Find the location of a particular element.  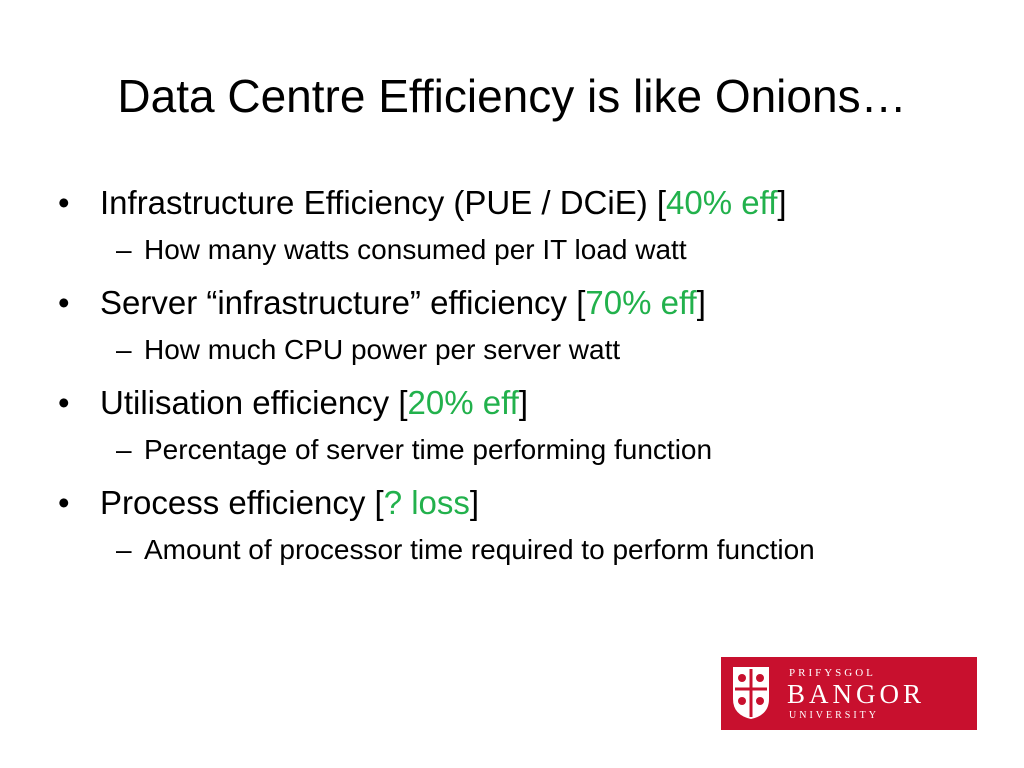

bullet-text: Infrastructure Efficiency (PUE / DCiE) [ is located at coordinates (383, 202).